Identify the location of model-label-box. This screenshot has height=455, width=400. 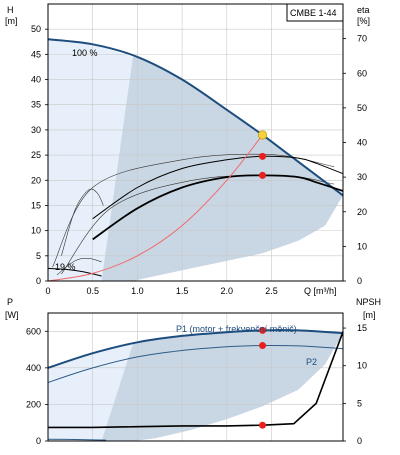
(315, 12).